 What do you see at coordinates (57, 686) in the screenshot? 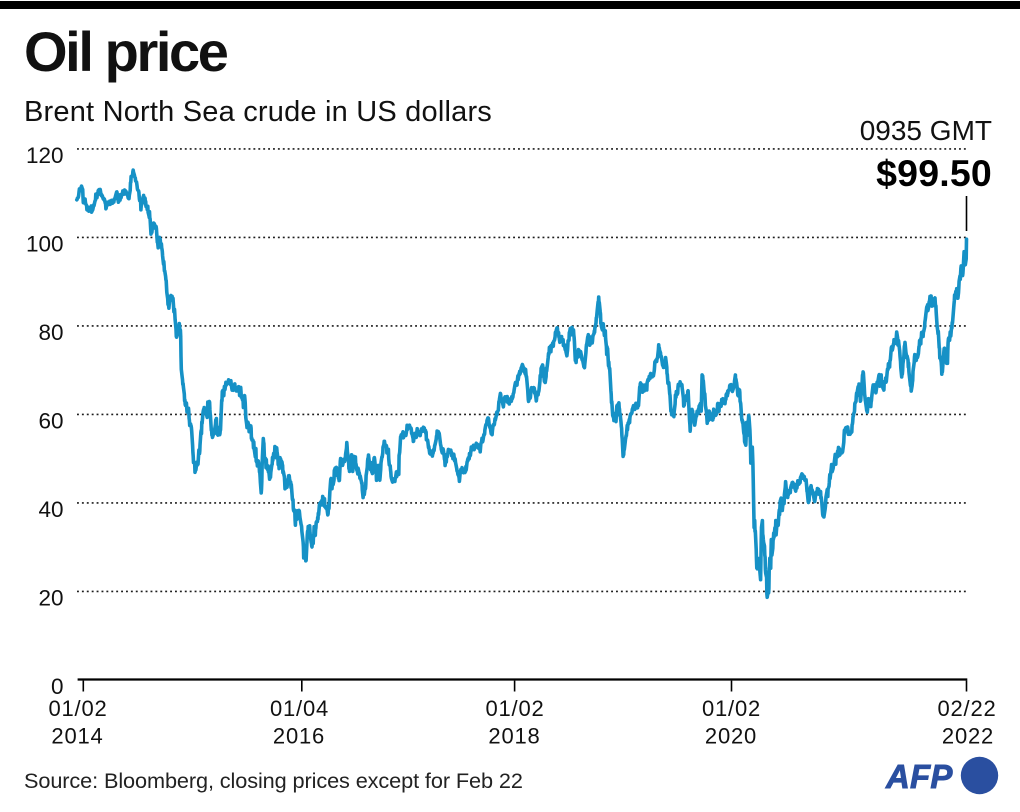
I see `svg-text: 0` at bounding box center [57, 686].